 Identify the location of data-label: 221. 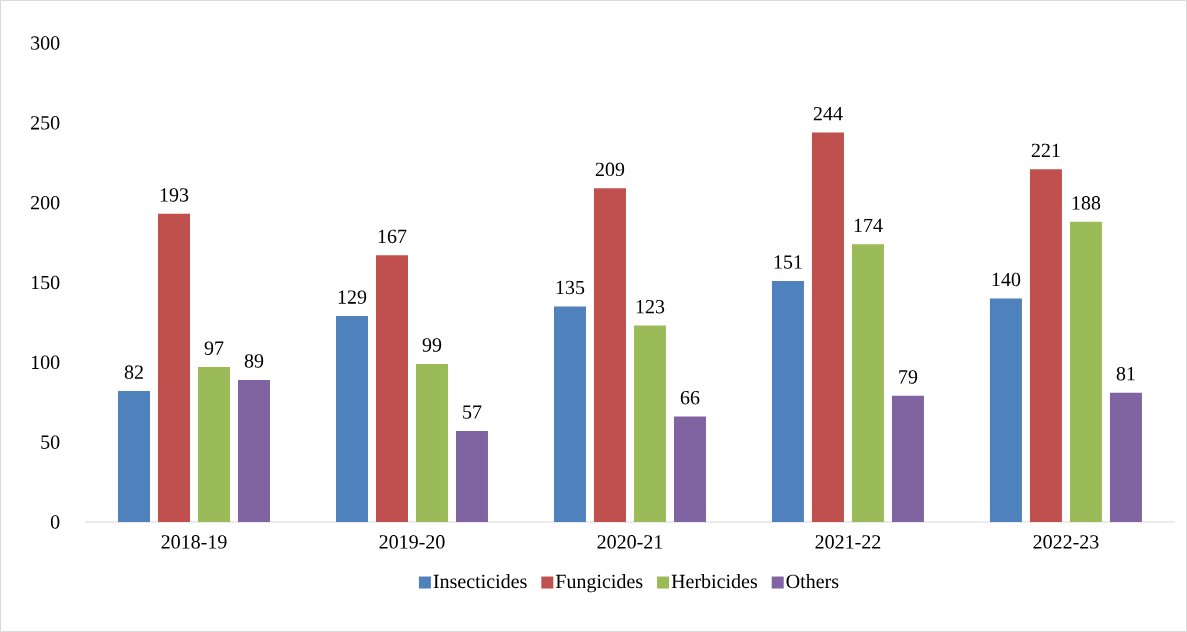
(1045, 150).